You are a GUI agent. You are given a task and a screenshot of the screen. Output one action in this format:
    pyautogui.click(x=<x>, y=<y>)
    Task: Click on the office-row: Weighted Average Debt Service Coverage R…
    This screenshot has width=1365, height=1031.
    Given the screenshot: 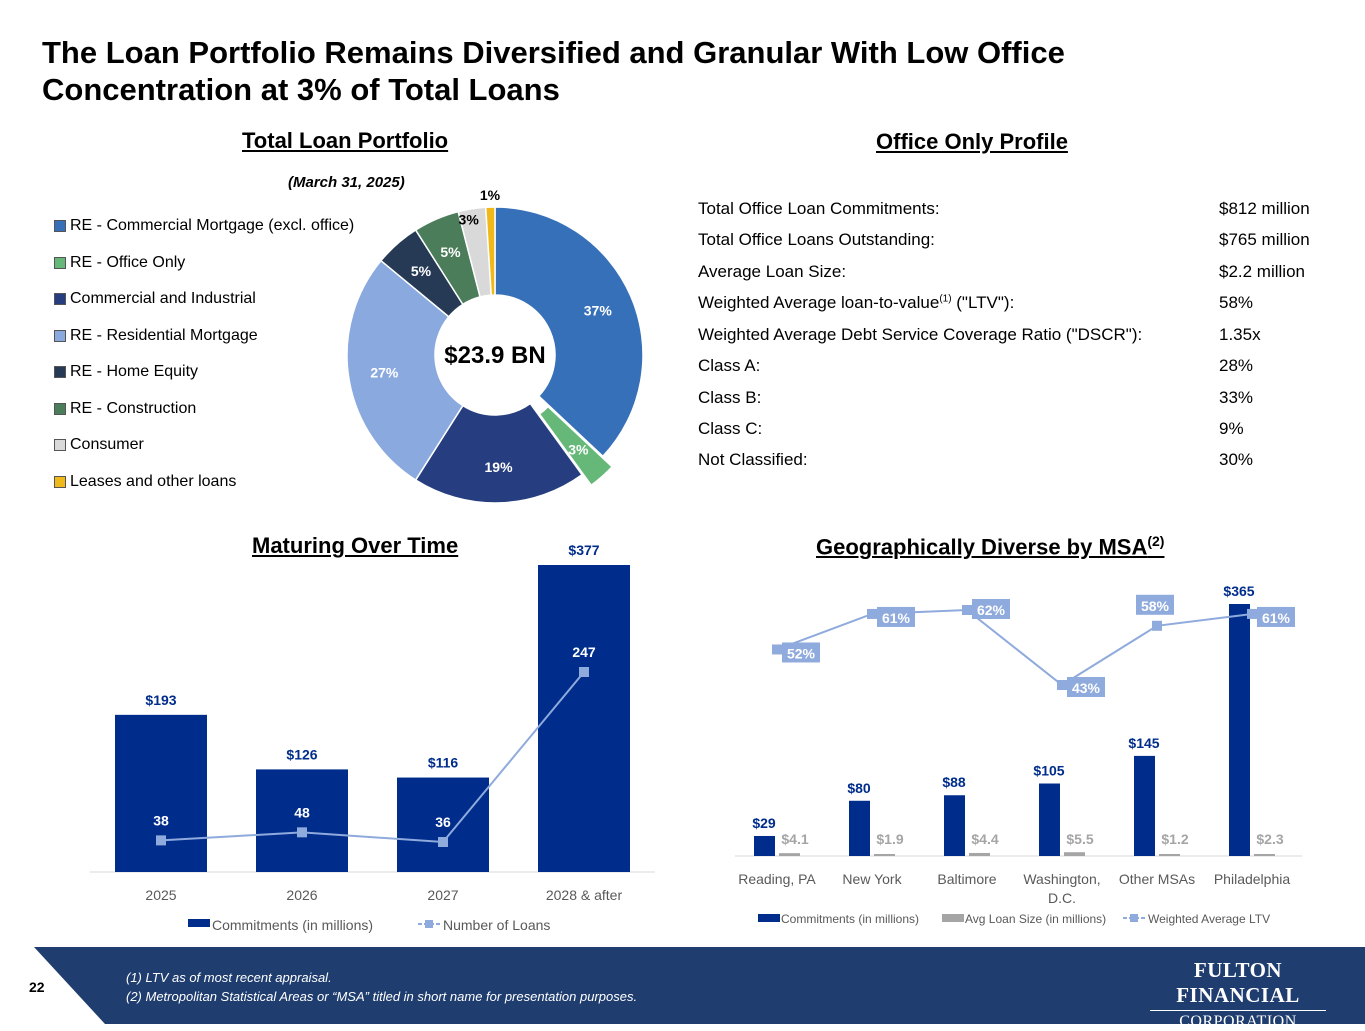 What is the action you would take?
    pyautogui.click(x=1018, y=337)
    